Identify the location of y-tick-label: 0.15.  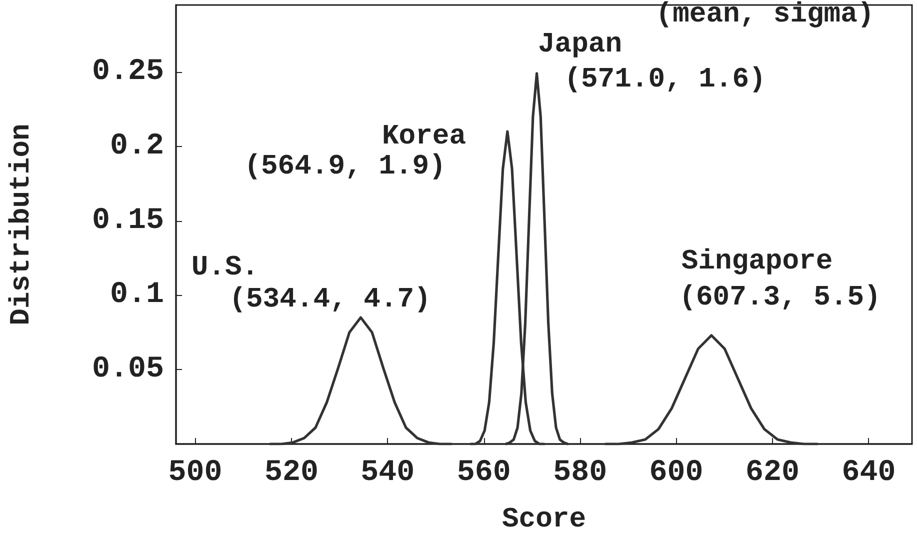
(128, 221).